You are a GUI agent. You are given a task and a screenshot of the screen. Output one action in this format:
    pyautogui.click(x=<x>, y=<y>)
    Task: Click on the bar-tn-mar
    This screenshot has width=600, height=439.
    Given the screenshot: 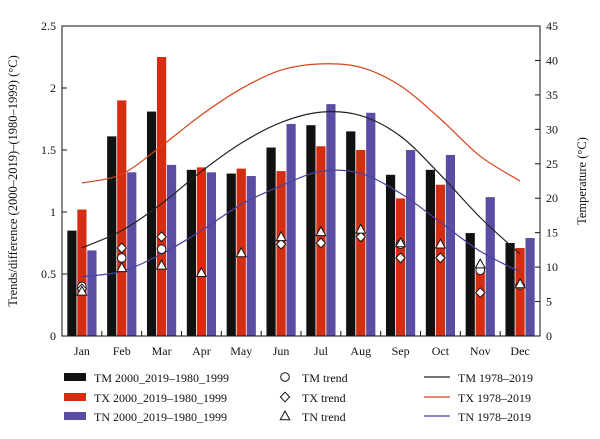 What is the action you would take?
    pyautogui.click(x=171, y=250)
    